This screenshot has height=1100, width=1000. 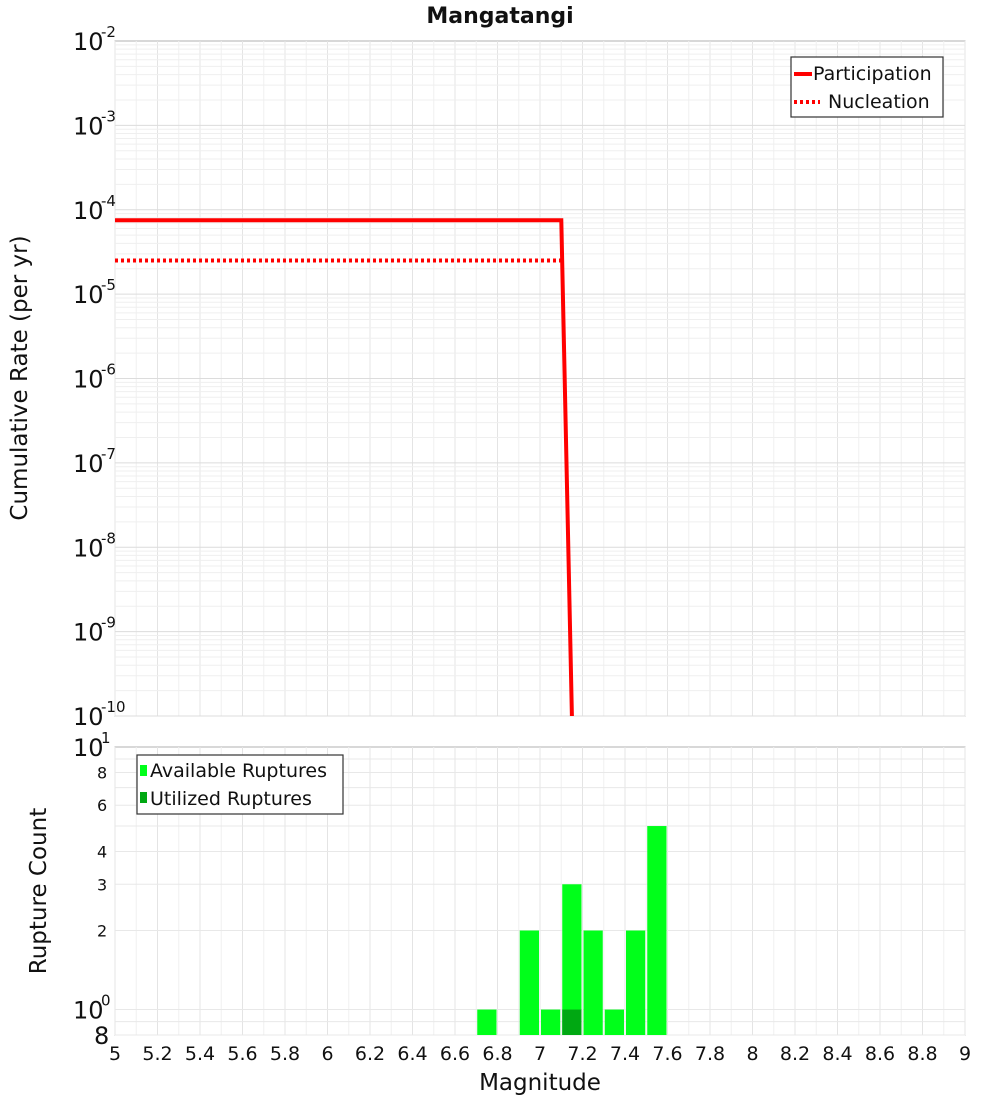 I want to click on y-tick-label: 10⁻², so click(x=94, y=39).